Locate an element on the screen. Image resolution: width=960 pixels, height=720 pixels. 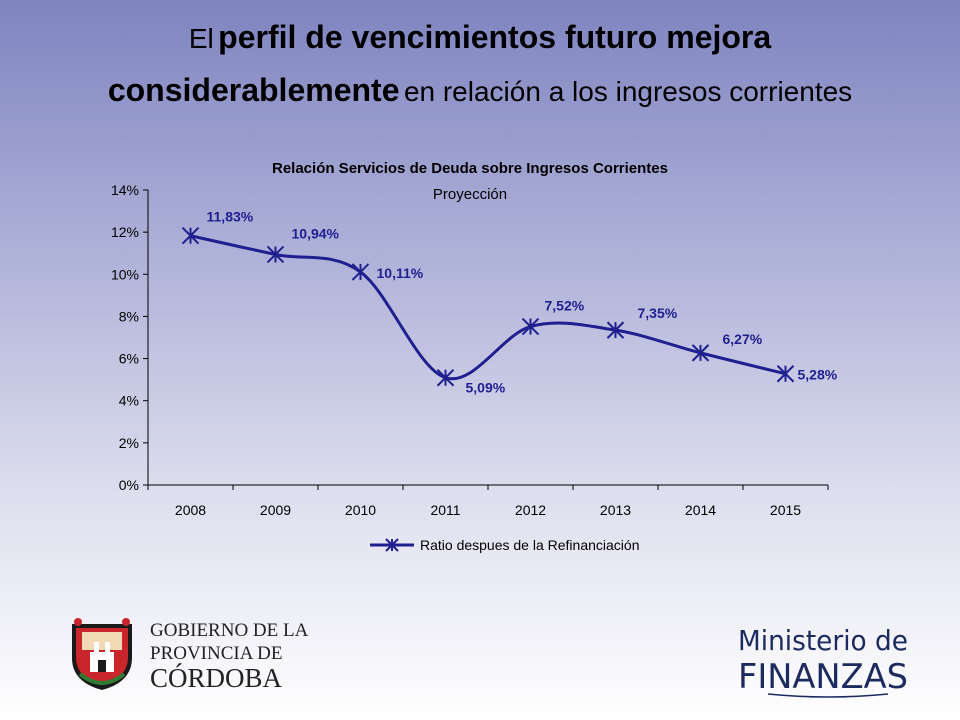
x-tick-label: 2012 is located at coordinates (530, 510).